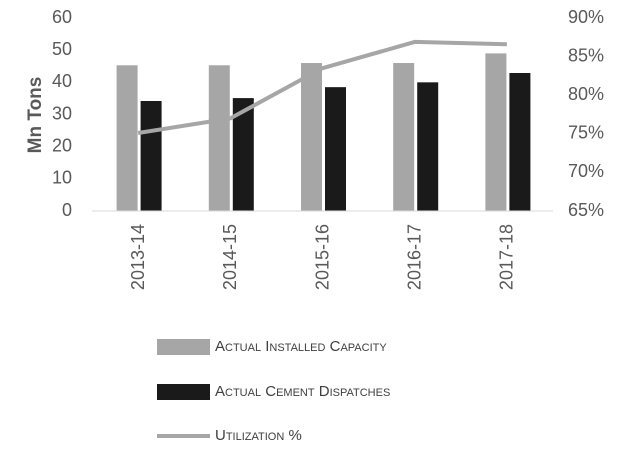 The image size is (628, 449). I want to click on x-tick-label: 2014-15, so click(230, 257).